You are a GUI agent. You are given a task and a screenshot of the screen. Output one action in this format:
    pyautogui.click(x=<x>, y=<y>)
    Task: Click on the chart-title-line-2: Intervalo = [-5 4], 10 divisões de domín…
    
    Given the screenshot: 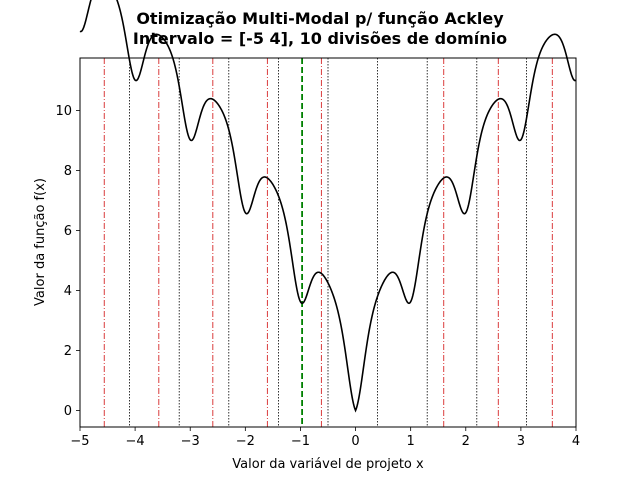 What is the action you would take?
    pyautogui.click(x=320, y=38)
    